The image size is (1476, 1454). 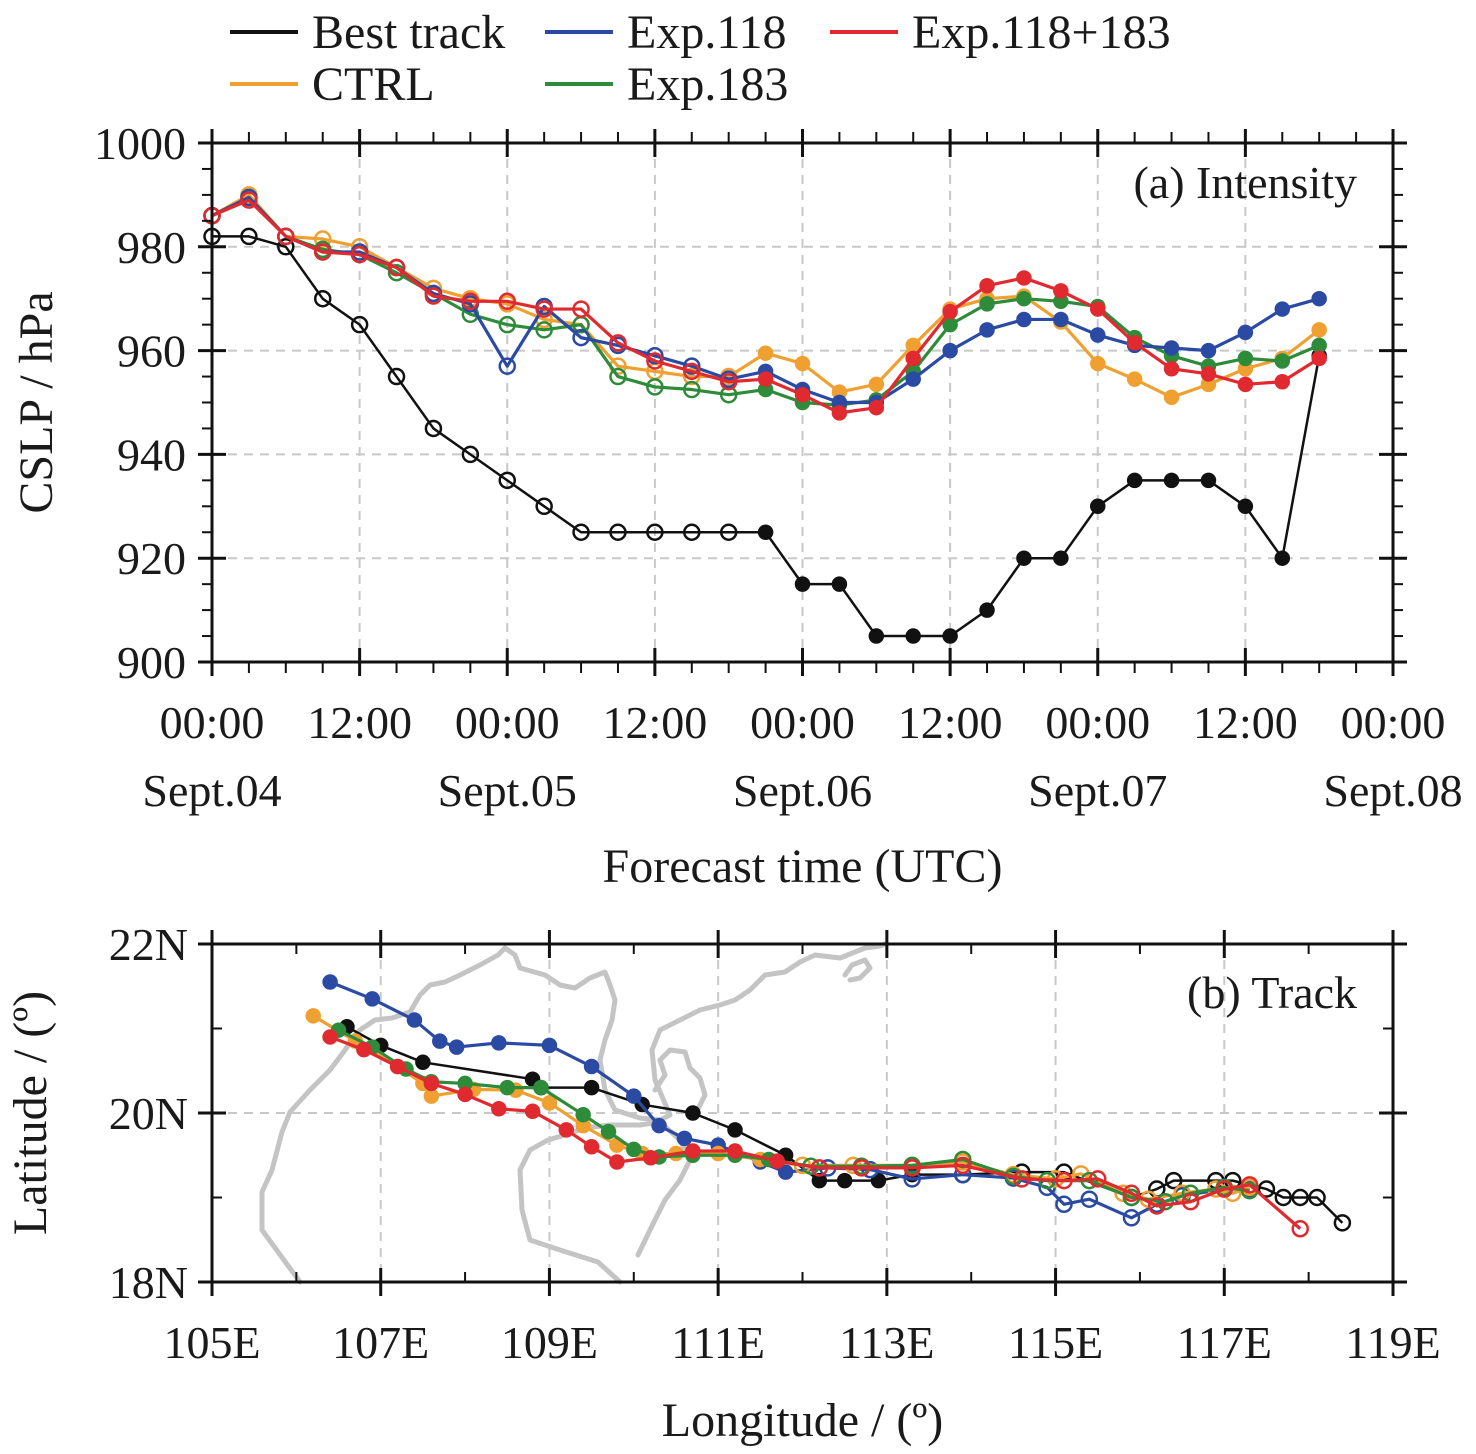 I want to click on legend-label-exp-118-183: Exp.118+183, so click(x=1041, y=32).